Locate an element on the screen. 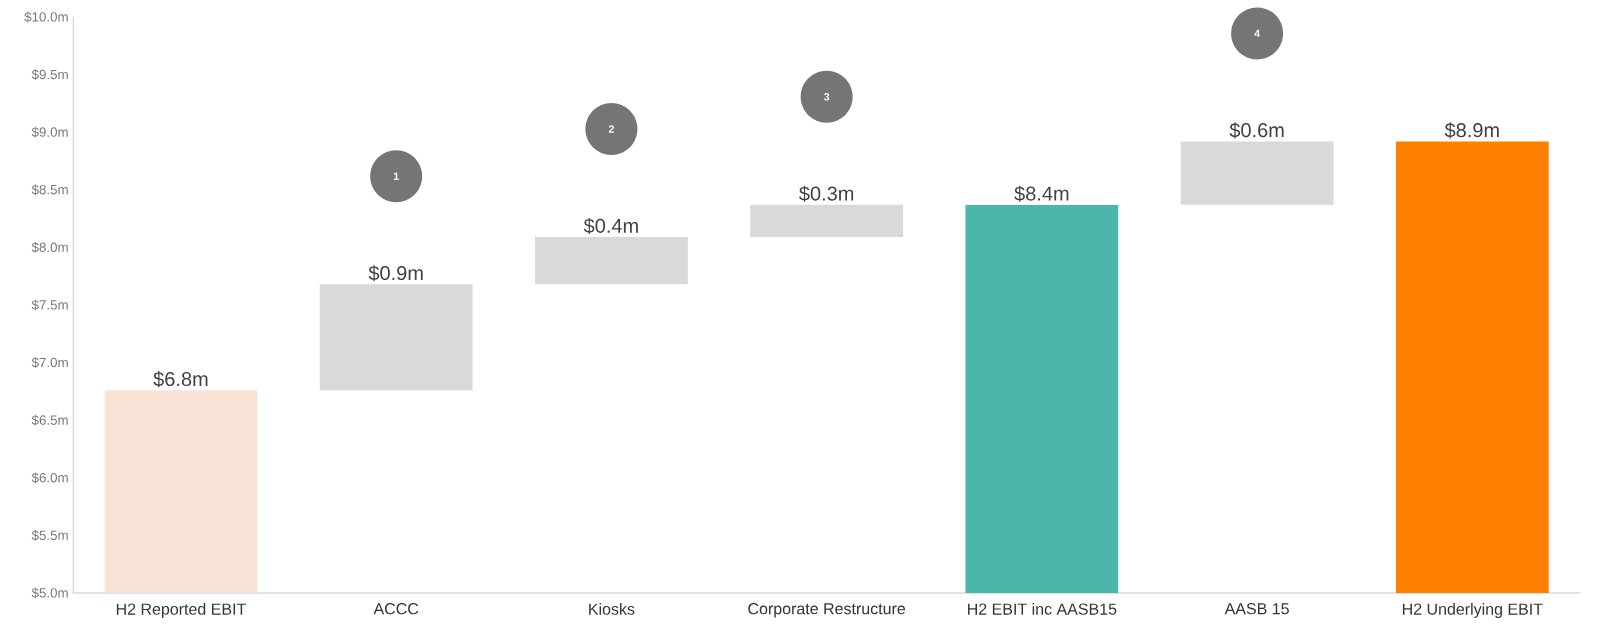  x-tick-label: H2 EBIT inc AASB15 is located at coordinates (1042, 609).